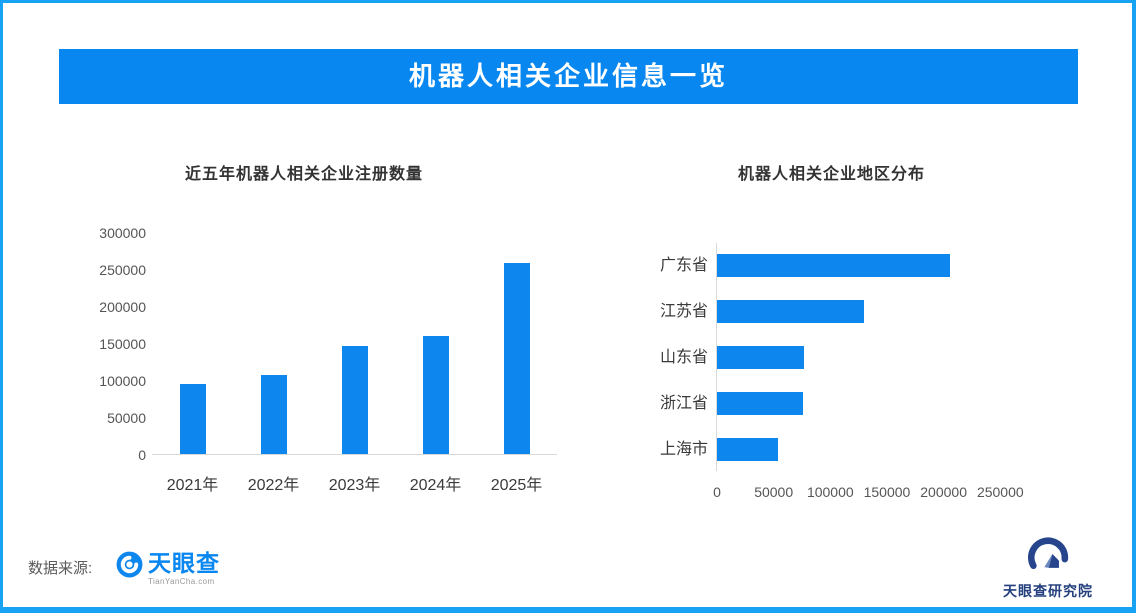 The image size is (1136, 613). Describe the element at coordinates (760, 357) in the screenshot. I see `bar-山东省` at that location.